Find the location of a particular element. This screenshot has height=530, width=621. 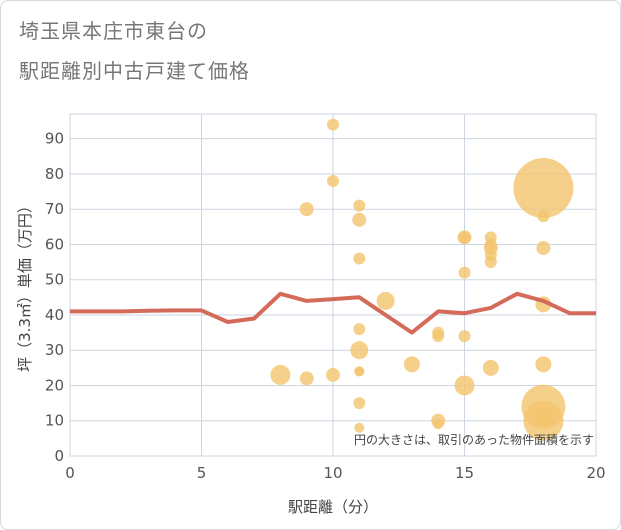

x-tick-label: 5 is located at coordinates (202, 473).